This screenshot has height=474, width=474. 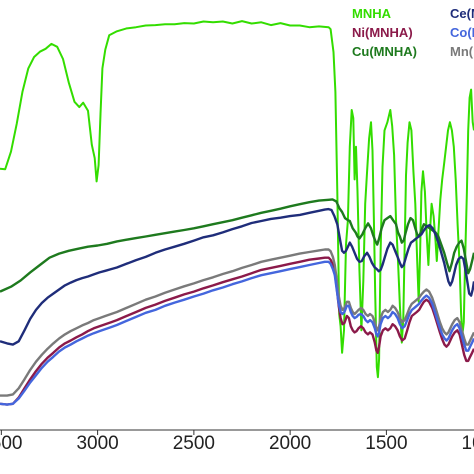 I want to click on x-tick-label-3000: 3000, so click(x=97, y=443).